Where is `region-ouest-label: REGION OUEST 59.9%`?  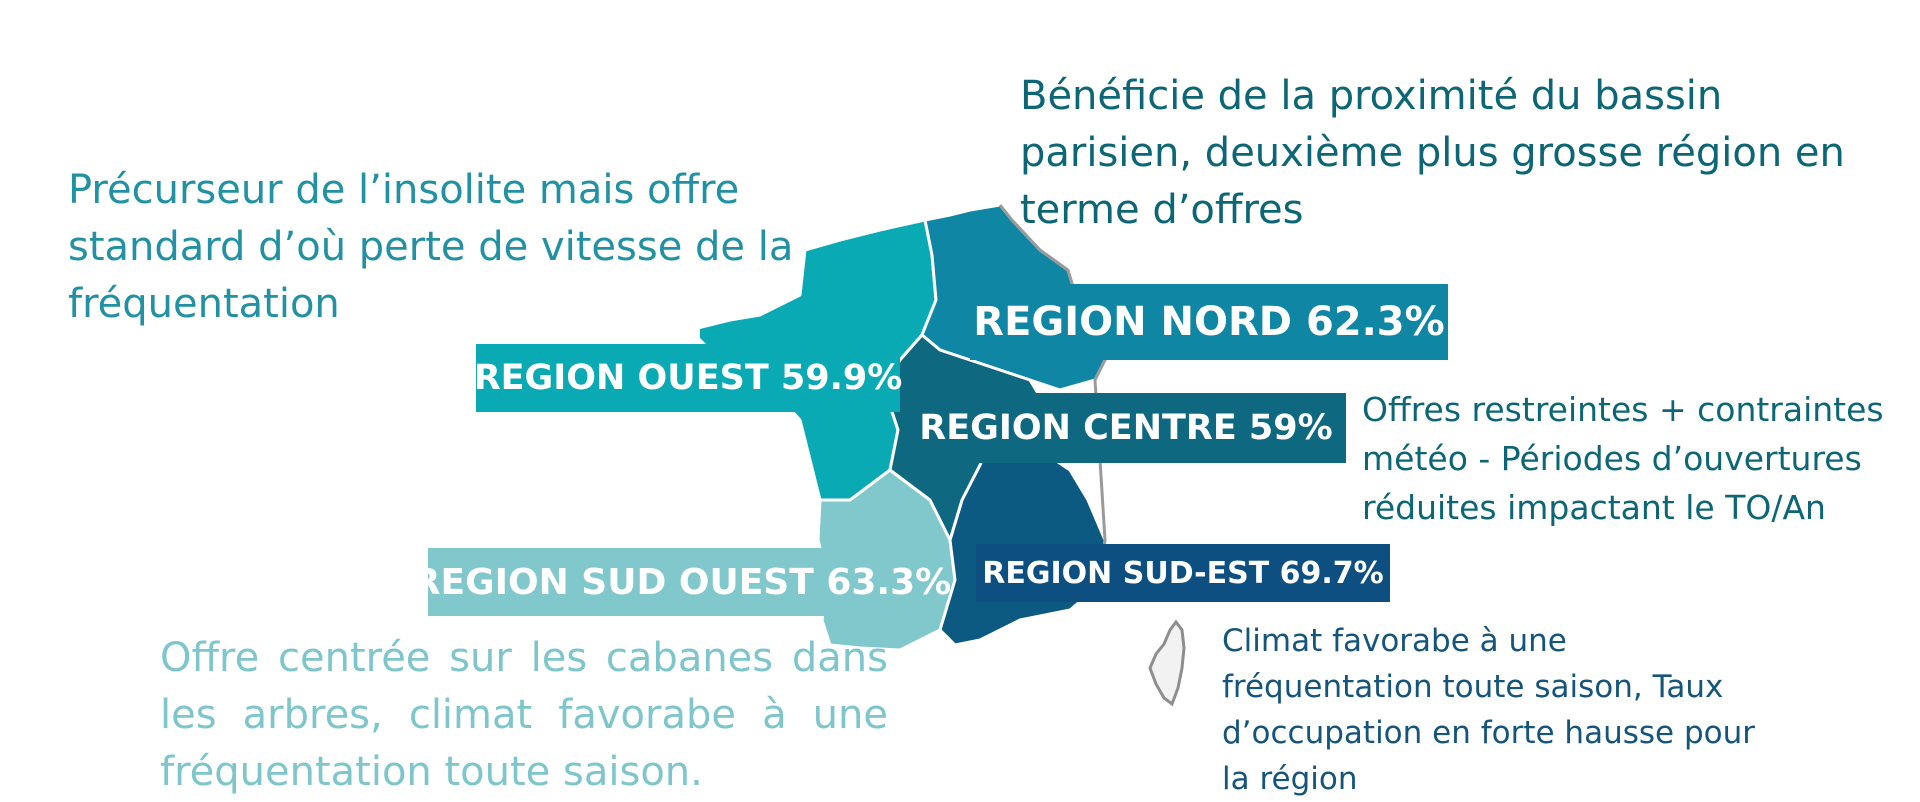 region-ouest-label: REGION OUEST 59.9% is located at coordinates (688, 378).